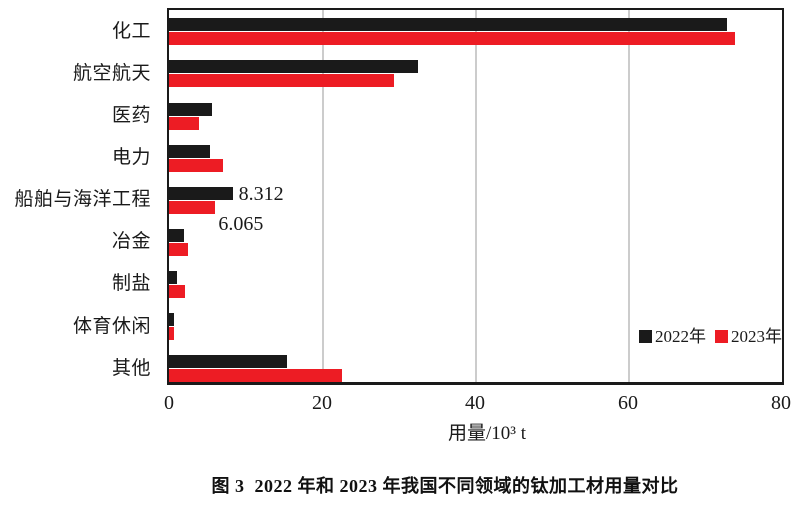 This screenshot has width=804, height=505. Describe the element at coordinates (487, 433) in the screenshot. I see `x-axis-label: 用量/10³ t` at that location.